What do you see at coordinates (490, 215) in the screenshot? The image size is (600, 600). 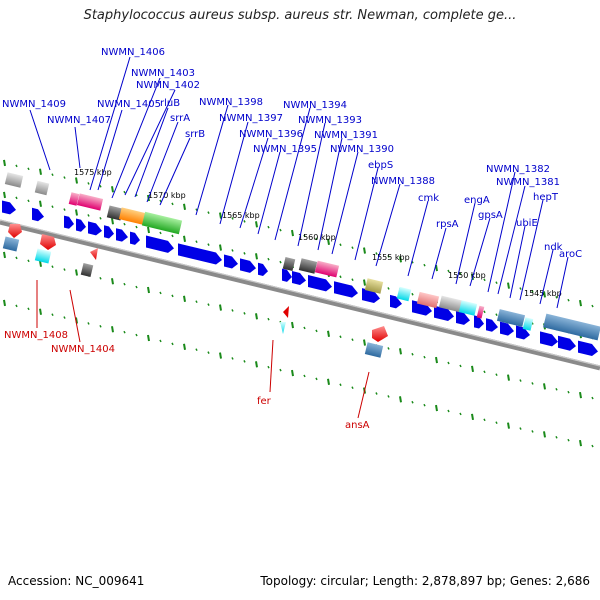 I see `gene-label: gpsA` at bounding box center [490, 215].